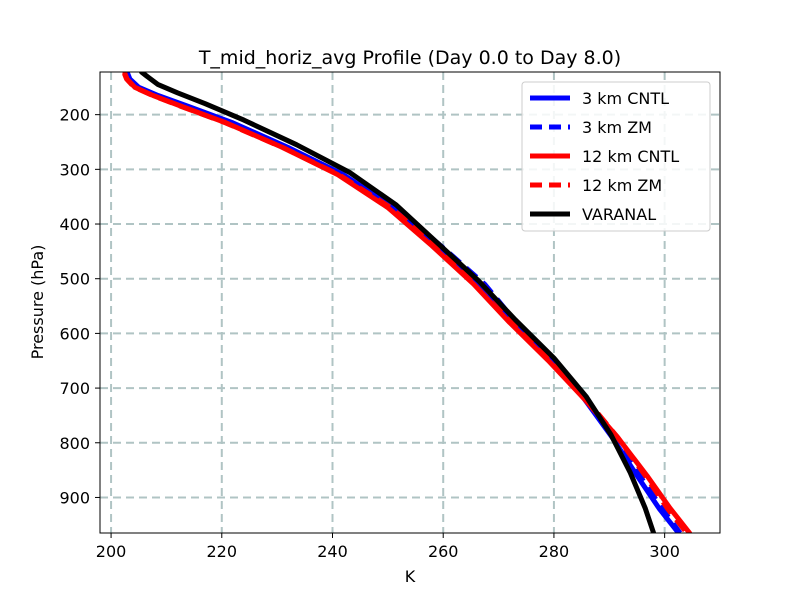 Image resolution: width=800 pixels, height=600 pixels. I want to click on legend-label-varanal: VARANAL, so click(619, 214).